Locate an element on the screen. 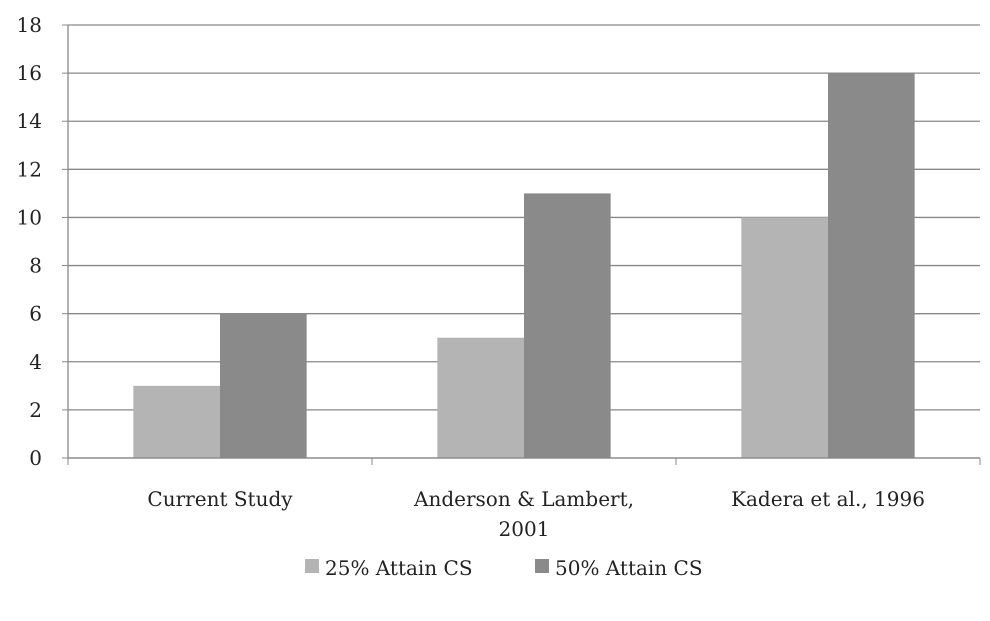  y-tick-label: 12 is located at coordinates (29, 169).